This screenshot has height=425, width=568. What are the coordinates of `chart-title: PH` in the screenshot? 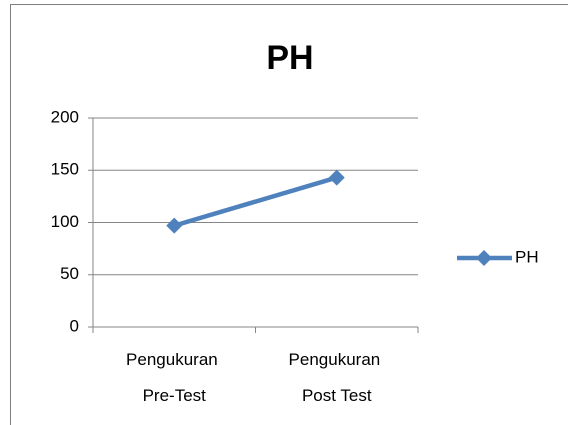 It's located at (289, 58).